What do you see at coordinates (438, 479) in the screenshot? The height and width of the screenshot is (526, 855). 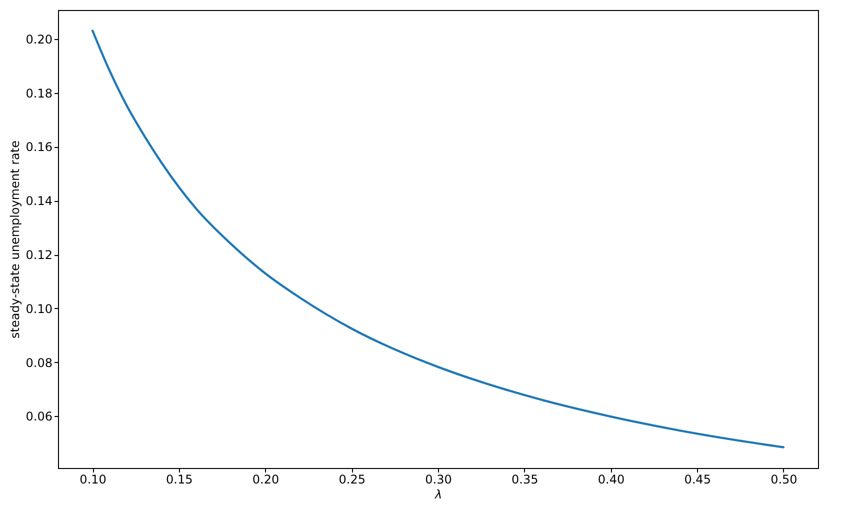 I see `x-tick-label: 0.30` at bounding box center [438, 479].